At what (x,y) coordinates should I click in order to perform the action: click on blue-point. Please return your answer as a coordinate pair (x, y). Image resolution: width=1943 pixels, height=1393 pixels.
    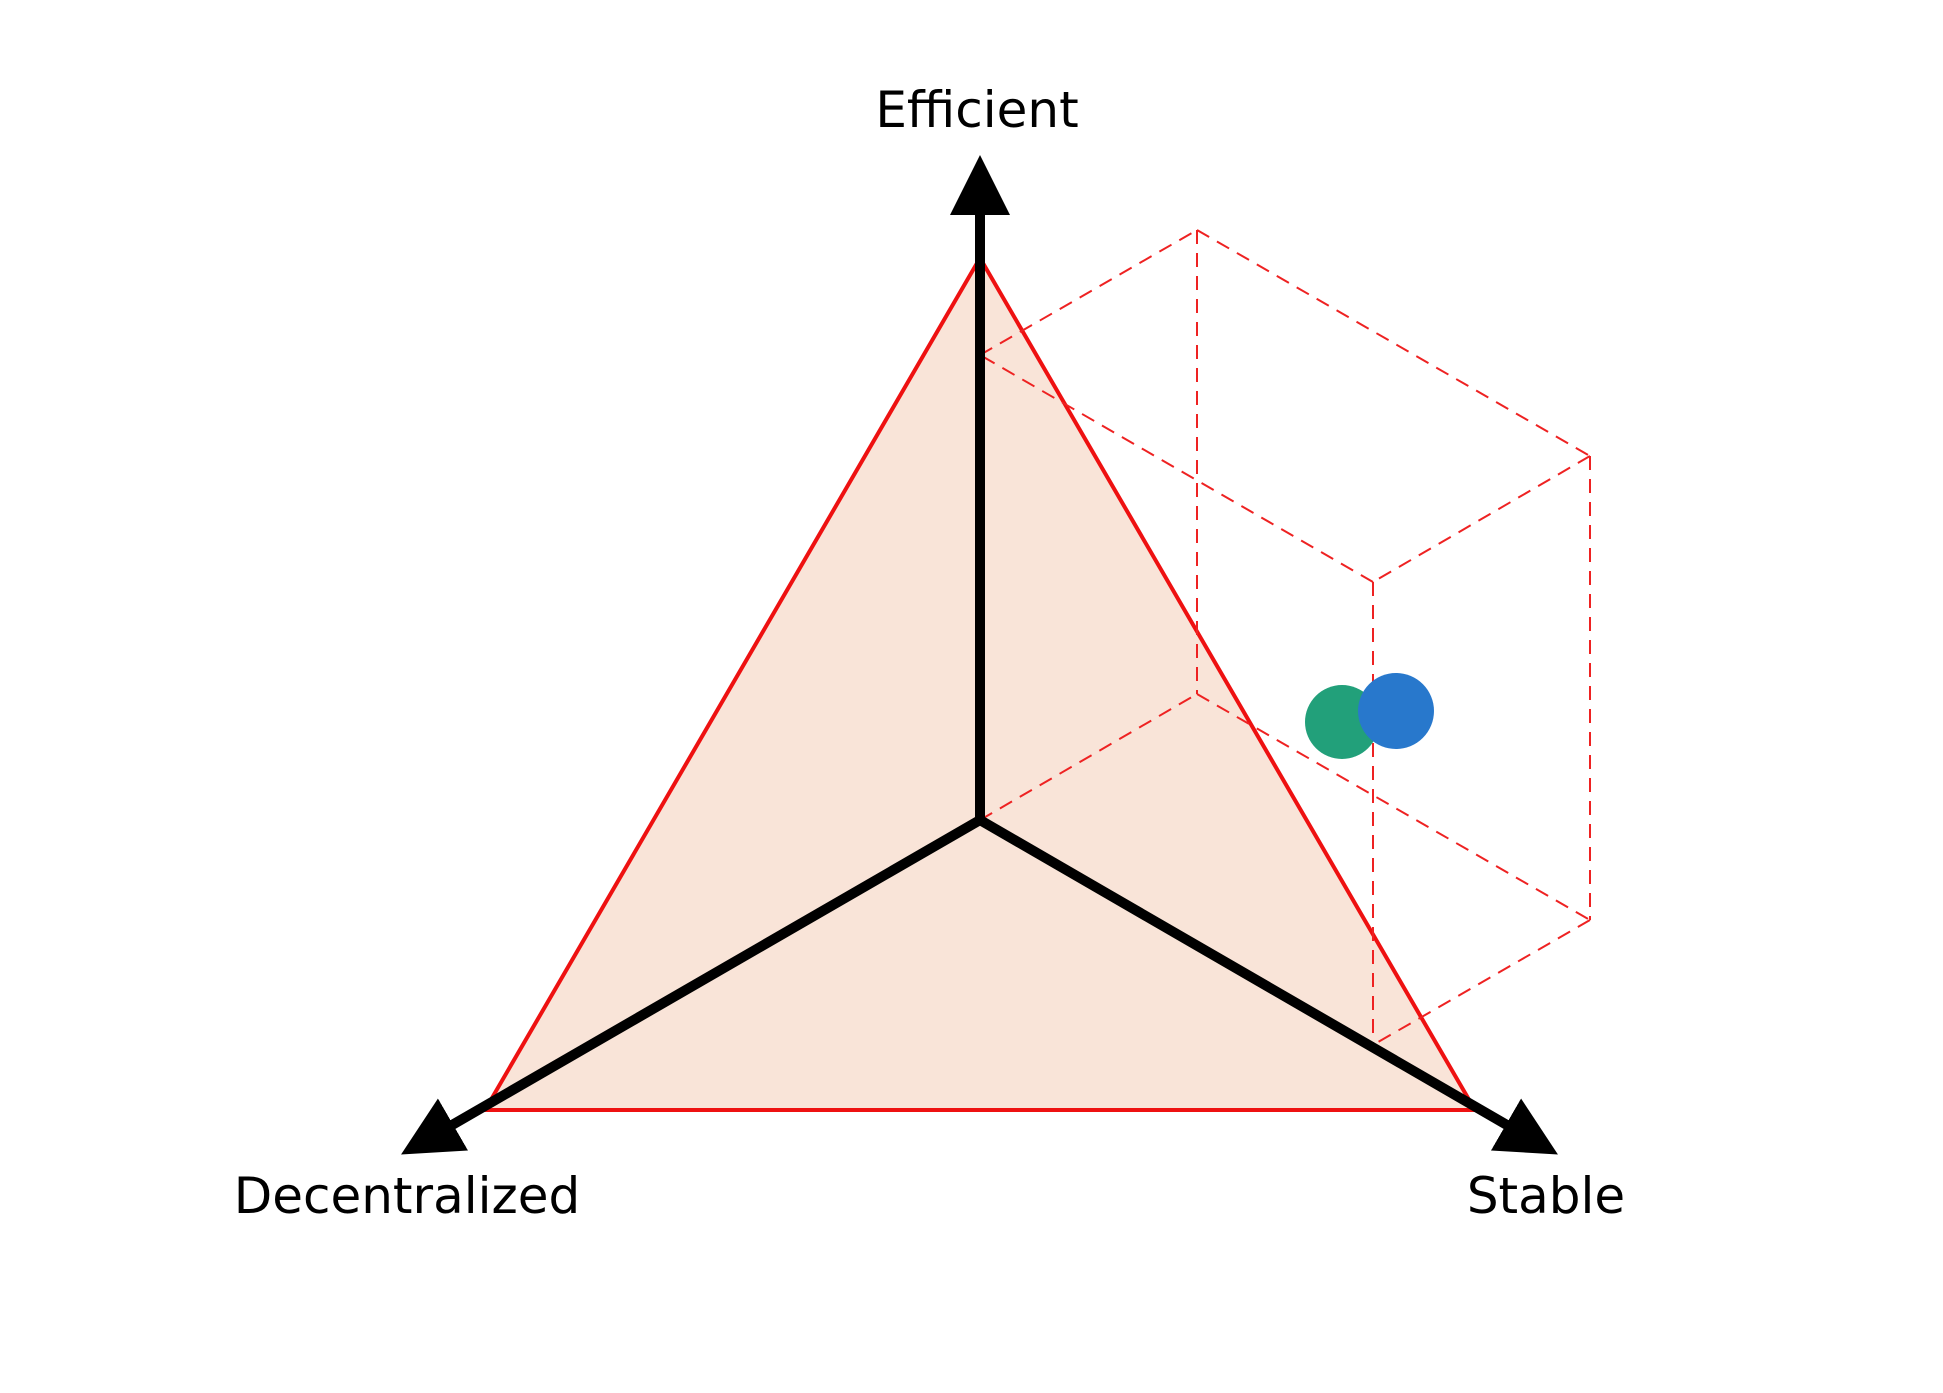
    Looking at the image, I should click on (1396, 711).